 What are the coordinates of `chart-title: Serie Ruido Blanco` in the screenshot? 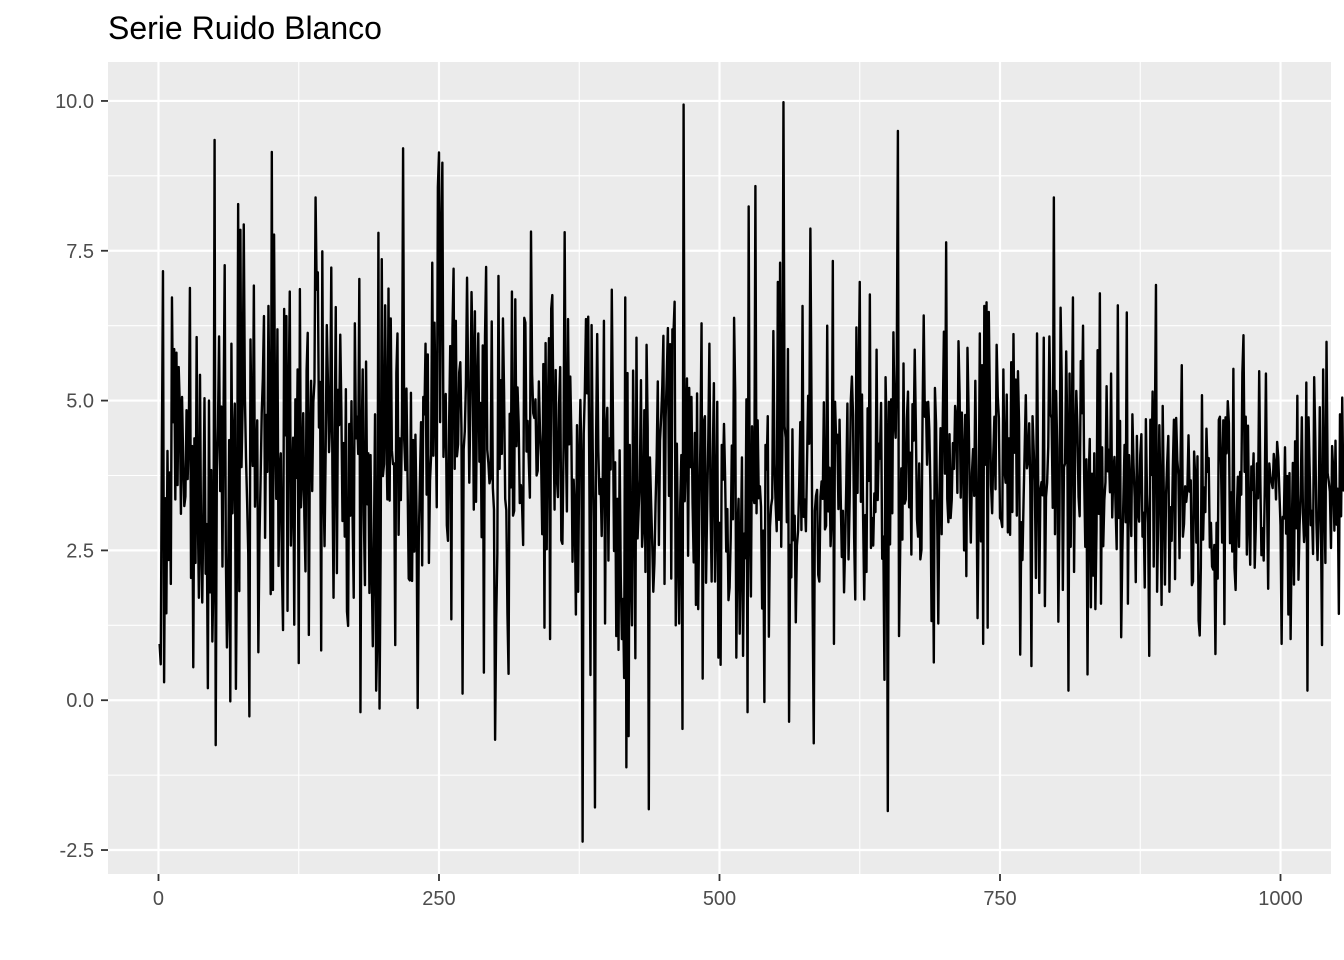 It's located at (245, 28).